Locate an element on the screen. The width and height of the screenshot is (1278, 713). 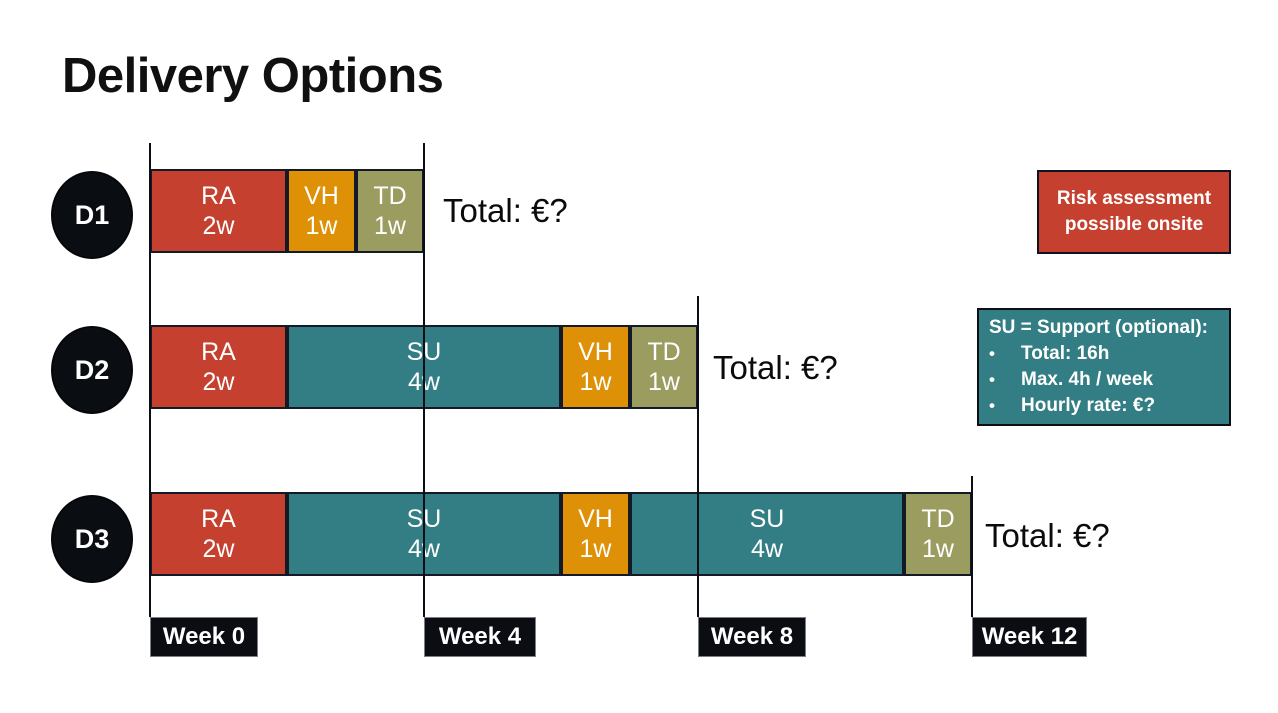
week-label-text: Week 12 is located at coordinates (1029, 636).